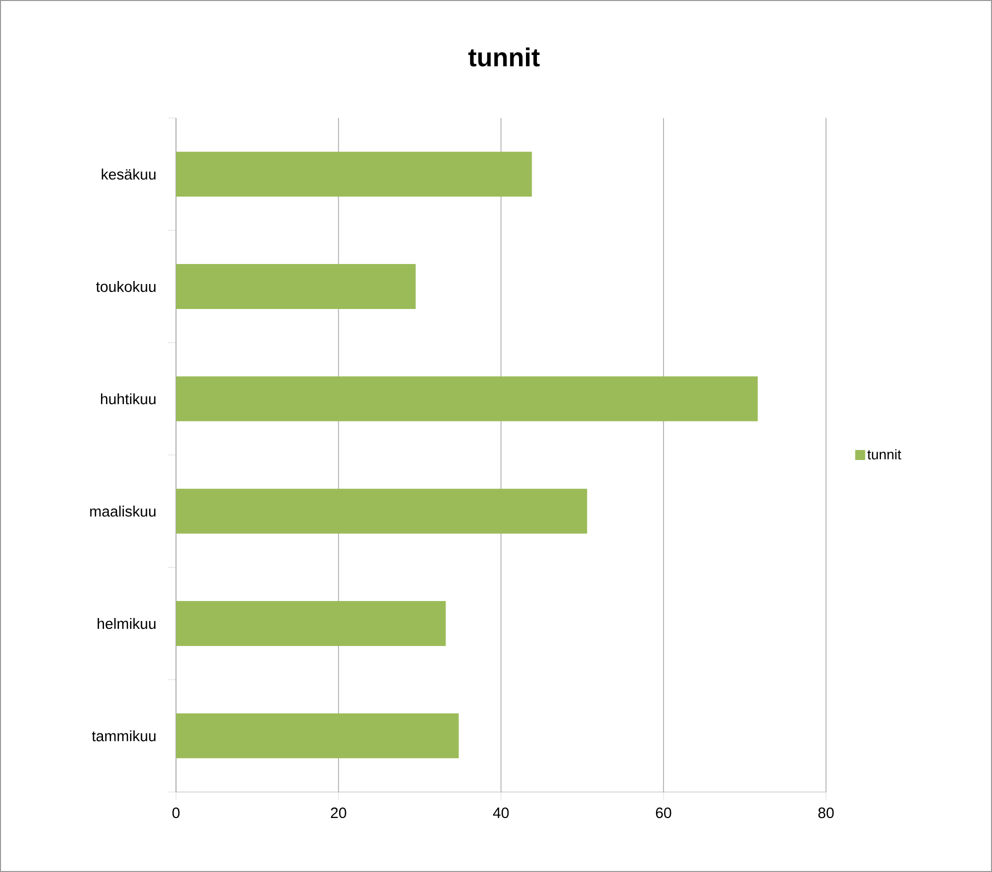 The height and width of the screenshot is (872, 992). I want to click on chart-title: tunnit, so click(504, 56).